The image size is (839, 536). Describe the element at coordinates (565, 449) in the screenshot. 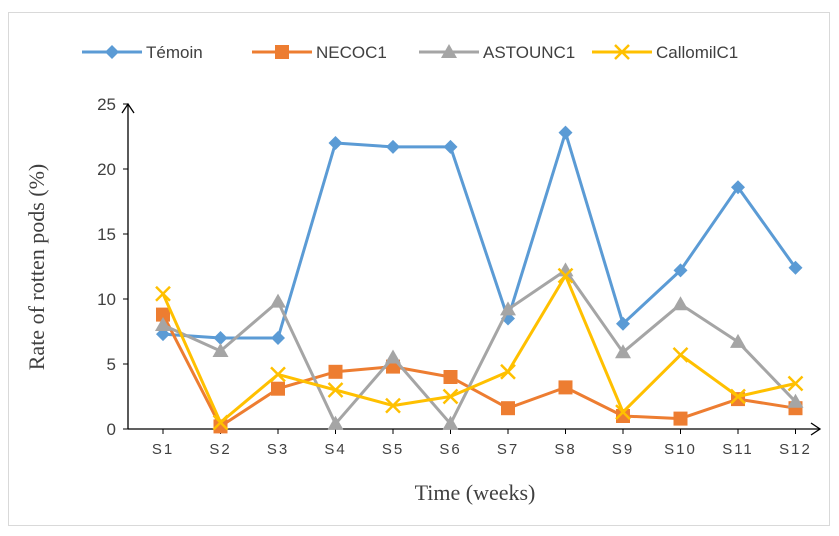

I see `x-tick-label: S8` at that location.